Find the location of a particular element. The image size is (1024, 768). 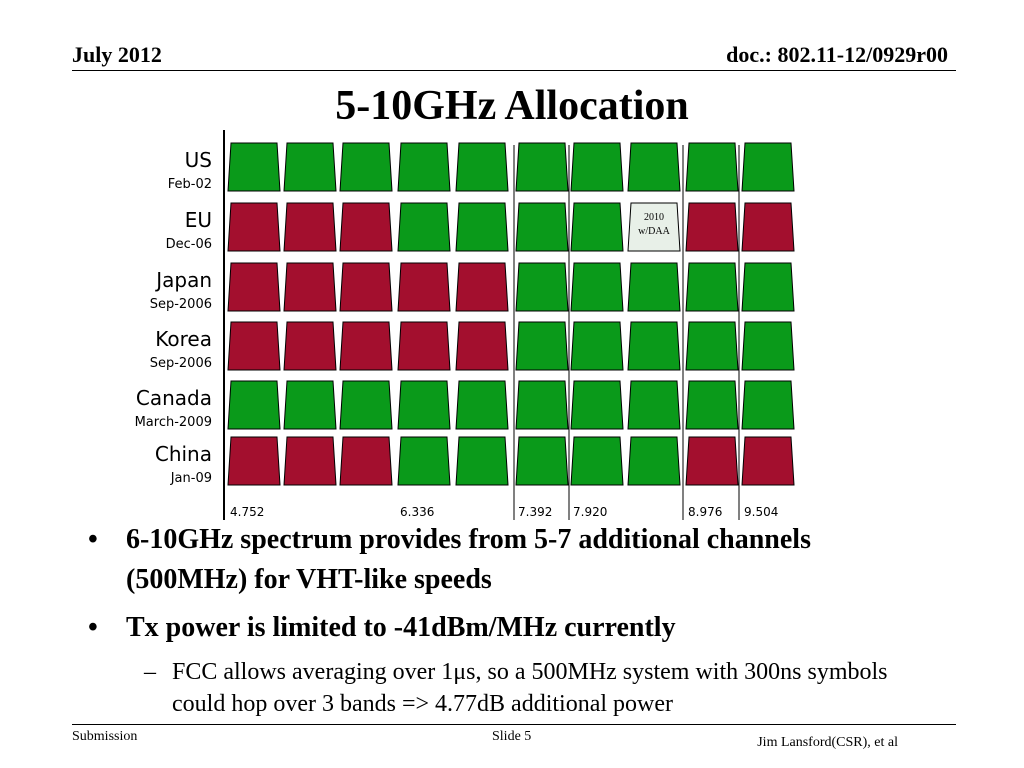

row-date: Jan-09 is located at coordinates (191, 478).